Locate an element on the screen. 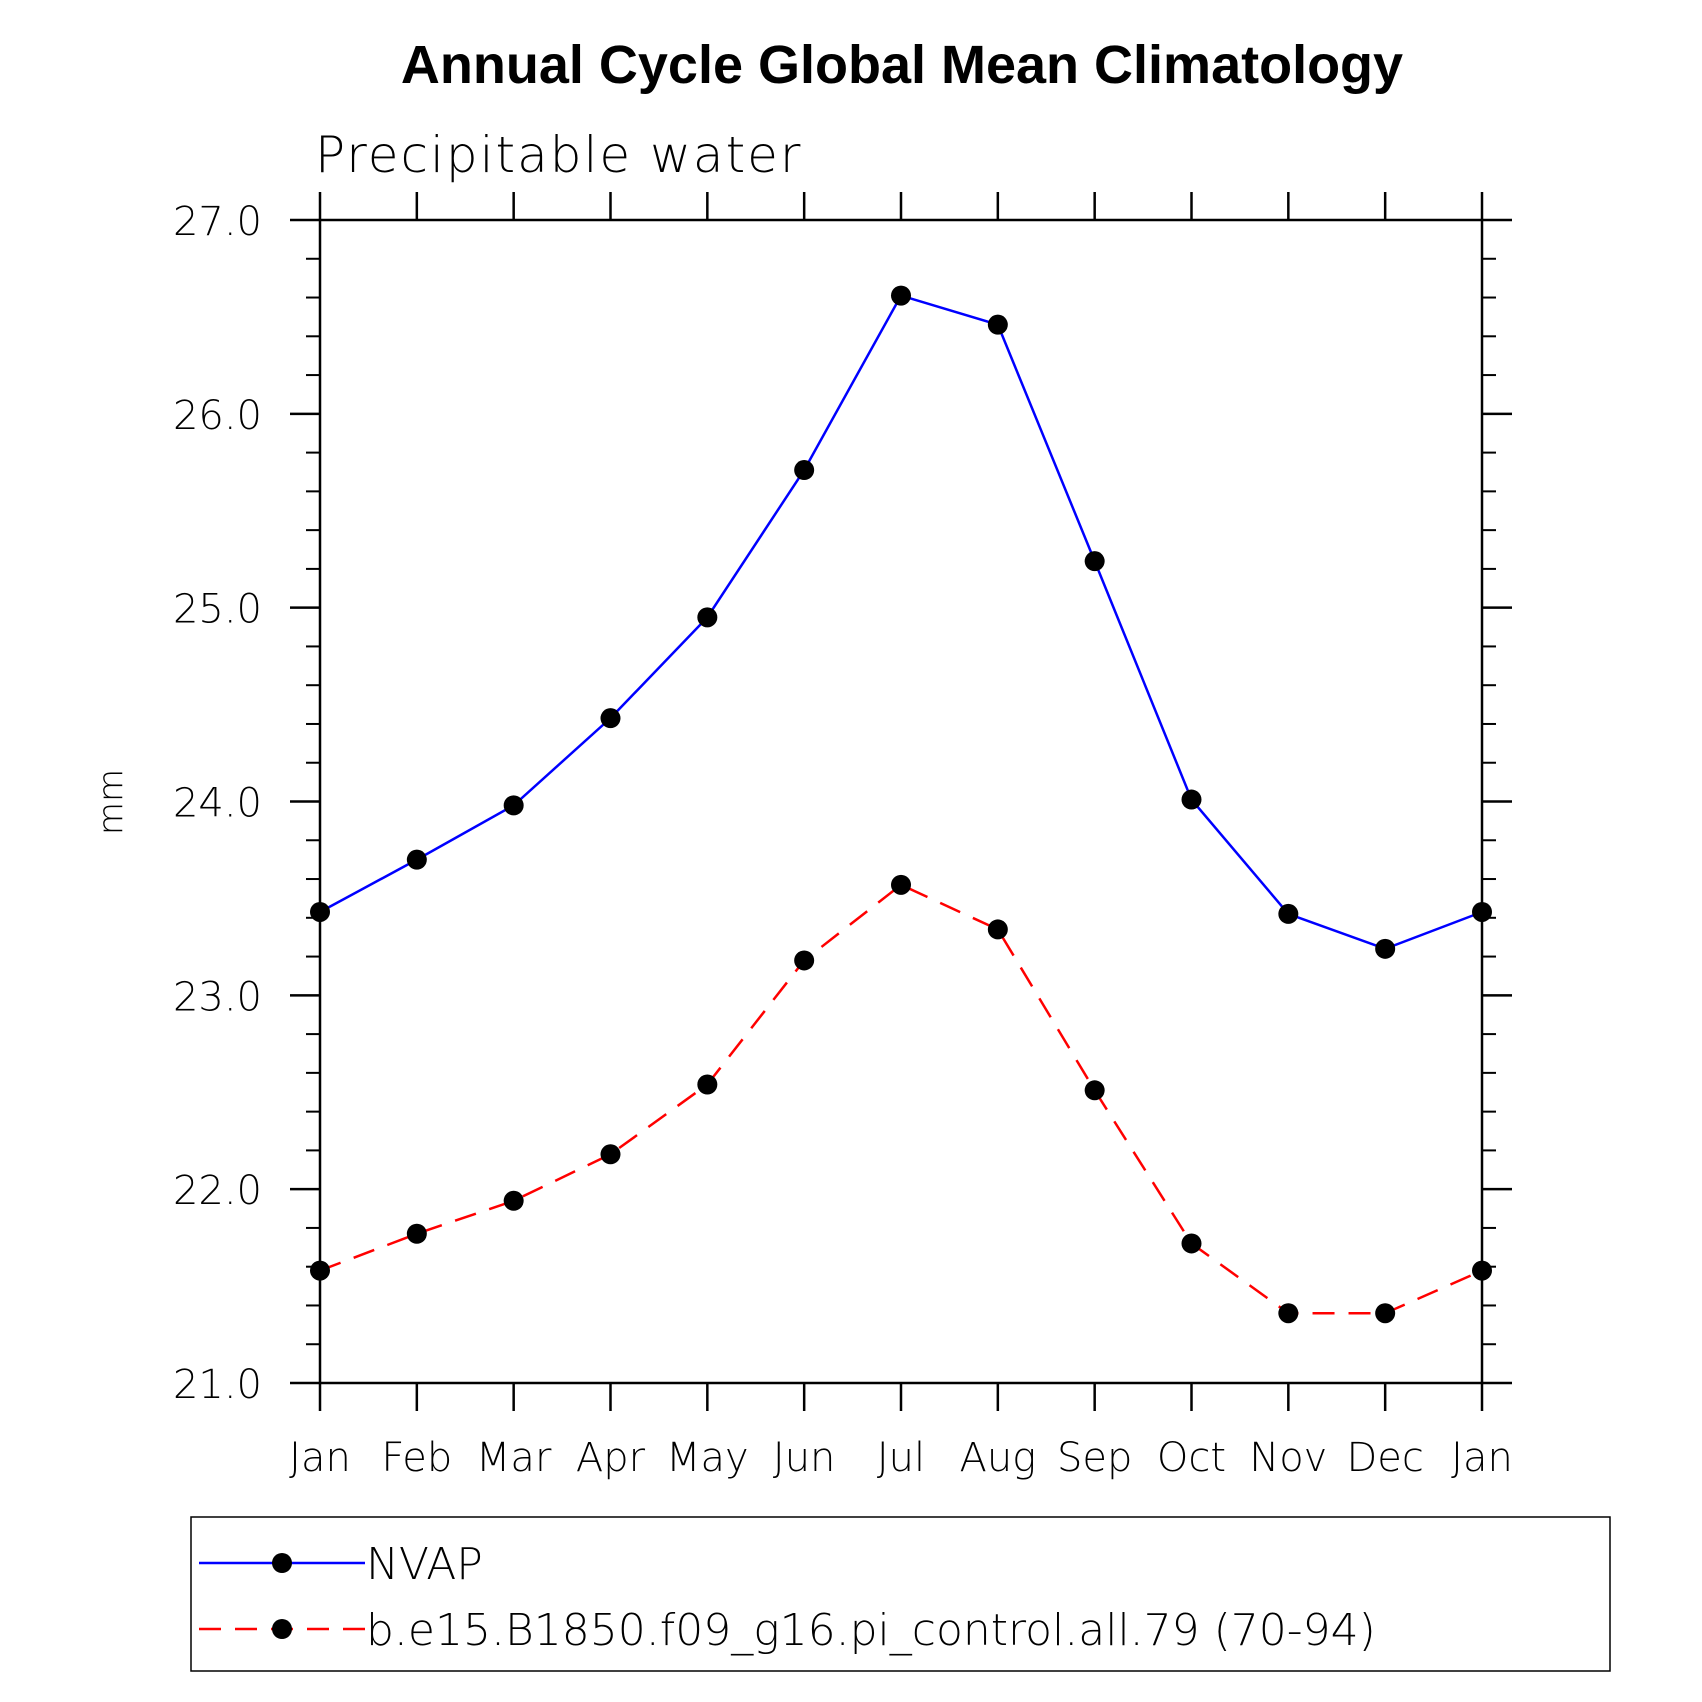 Image resolution: width=1702 pixels, height=1702 pixels. x-tick-label: Sep is located at coordinates (1094, 1458).